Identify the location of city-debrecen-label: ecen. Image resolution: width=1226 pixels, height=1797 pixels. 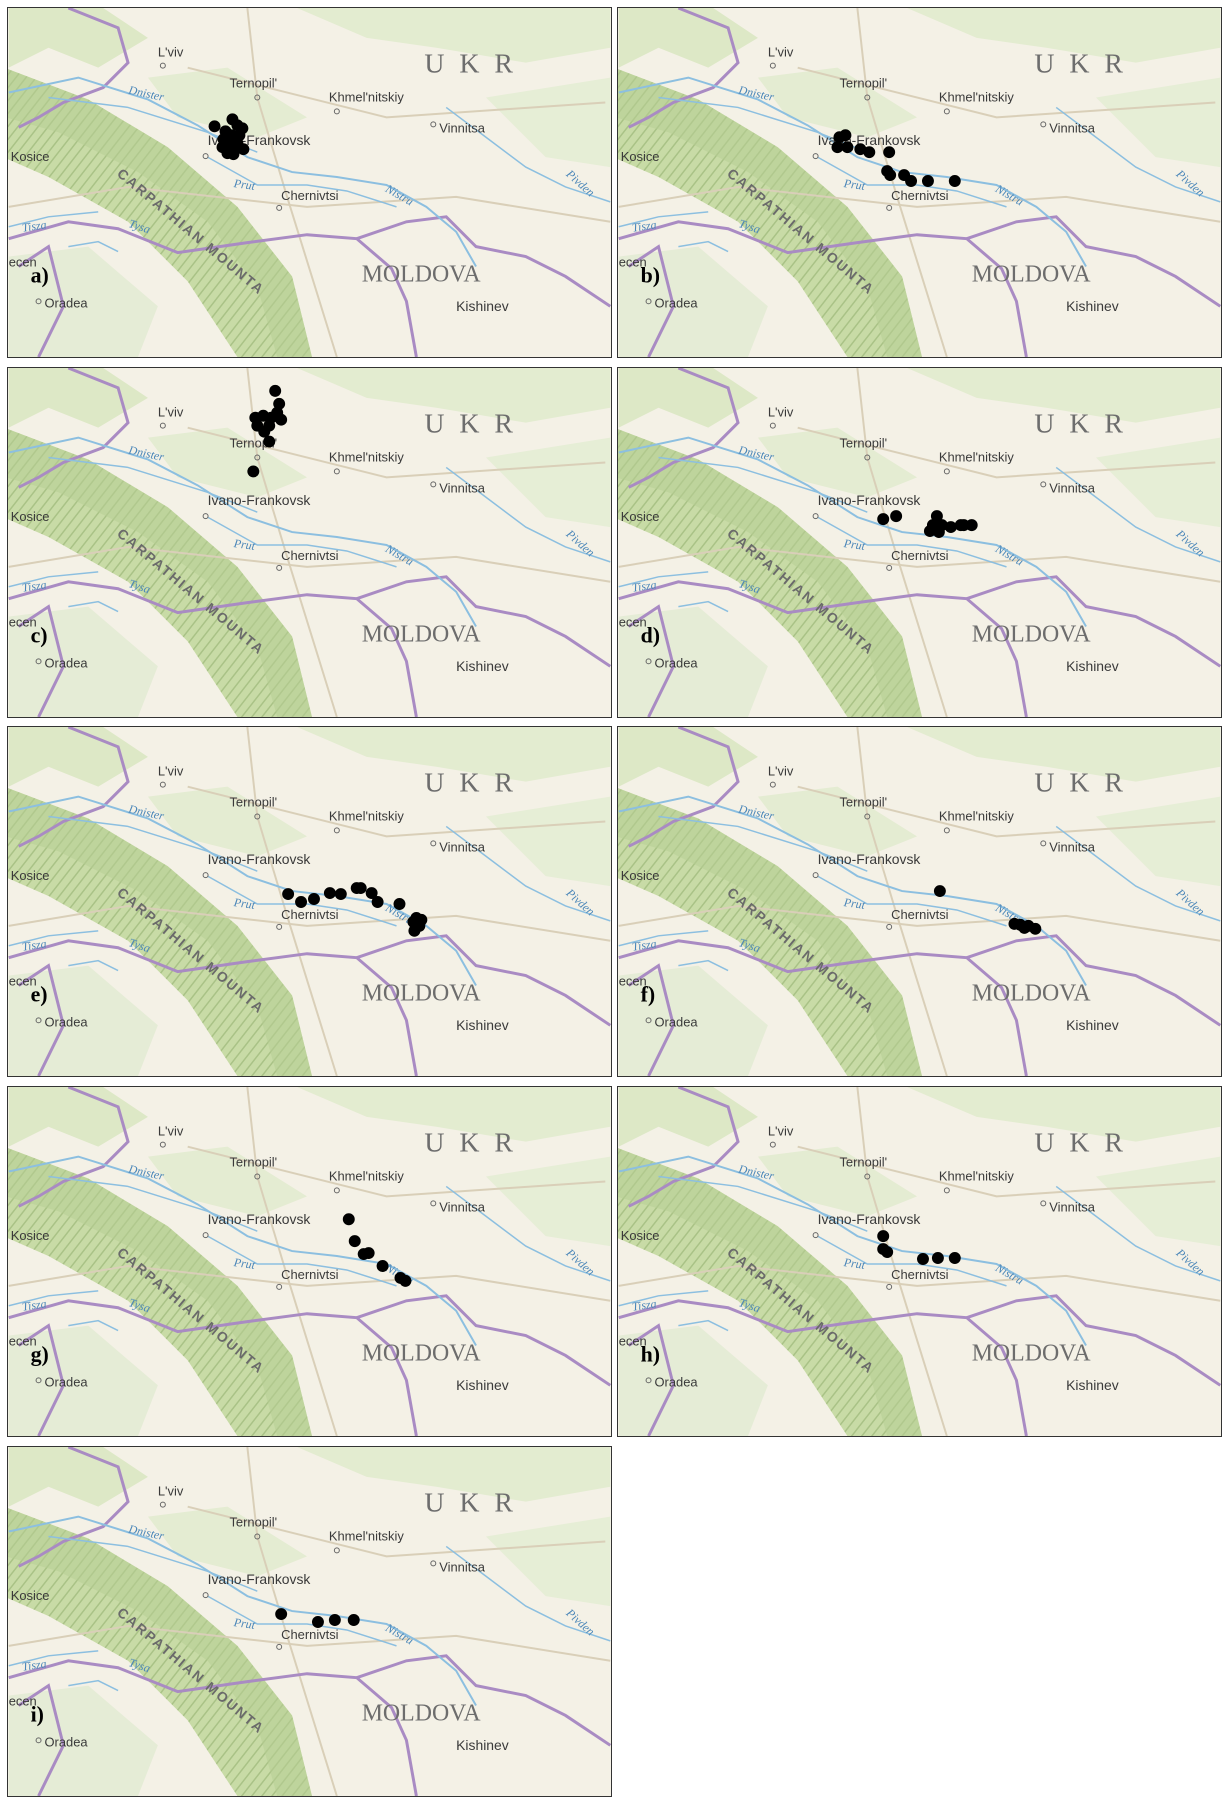
(23, 1341).